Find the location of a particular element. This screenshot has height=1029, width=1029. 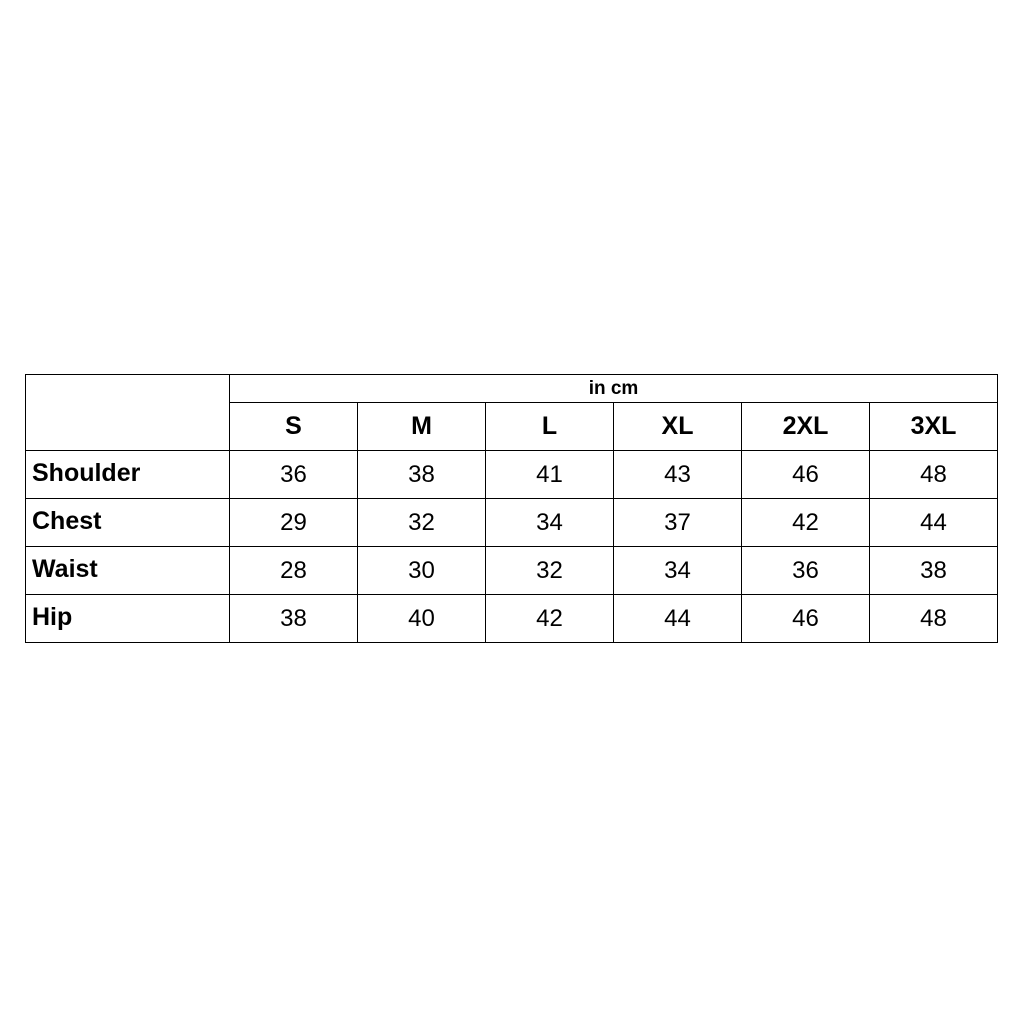

size-header-3xl: 3XL is located at coordinates (933, 426).